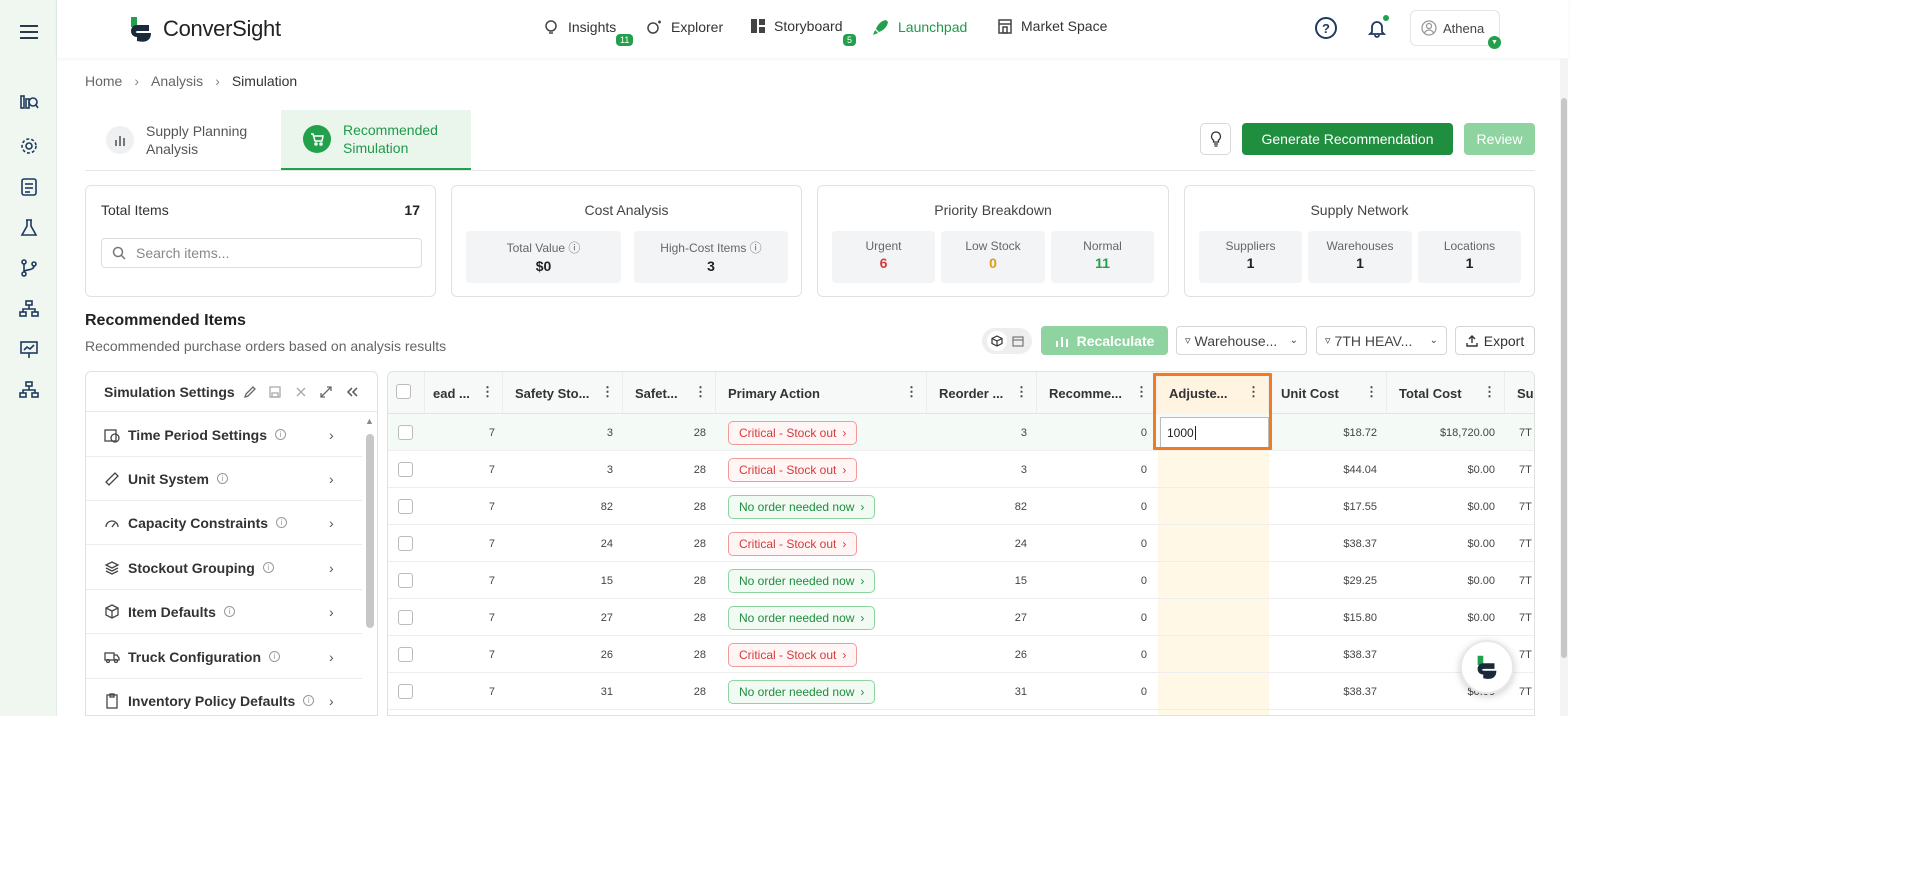 The height and width of the screenshot is (876, 1919). Describe the element at coordinates (1214, 432) in the screenshot. I see `adjusted-quantity-input: 1000` at that location.